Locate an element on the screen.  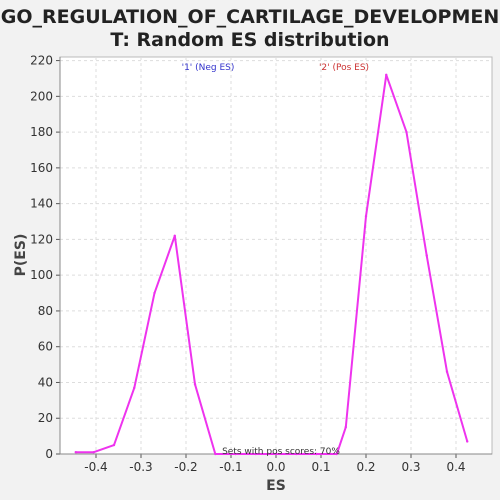
y-tick-label: 200 is located at coordinates (41, 96).